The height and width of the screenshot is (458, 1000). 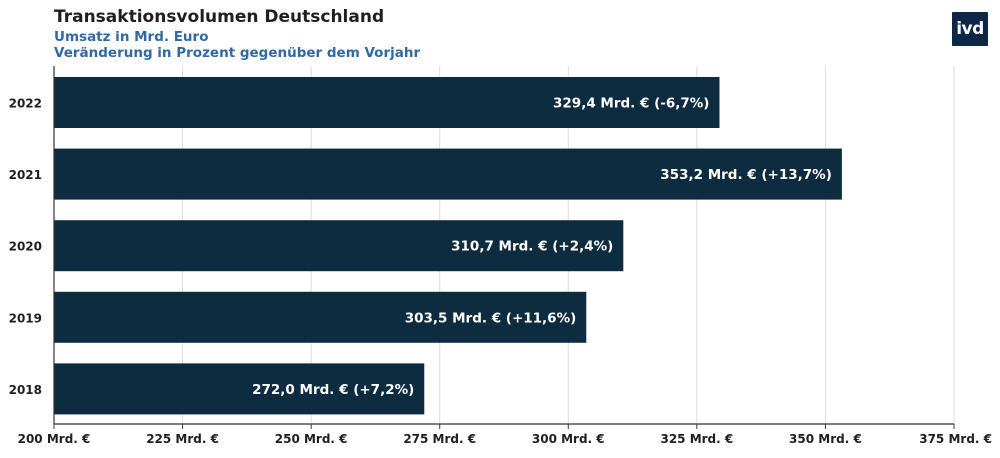 I want to click on x-tick-label: 225 Mrd. €, so click(x=182, y=439).